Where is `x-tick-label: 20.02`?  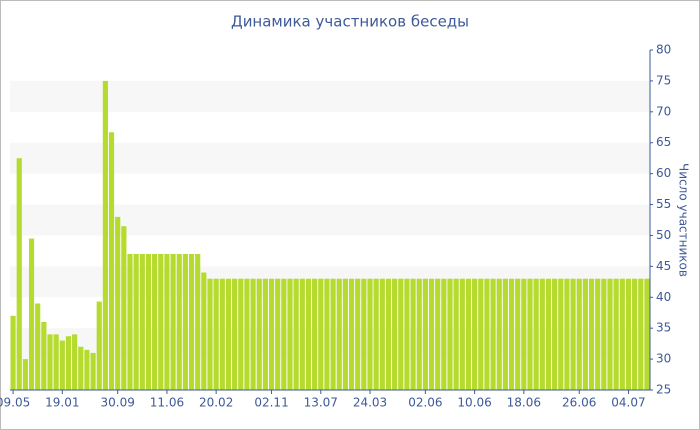 x-tick-label: 20.02 is located at coordinates (216, 403).